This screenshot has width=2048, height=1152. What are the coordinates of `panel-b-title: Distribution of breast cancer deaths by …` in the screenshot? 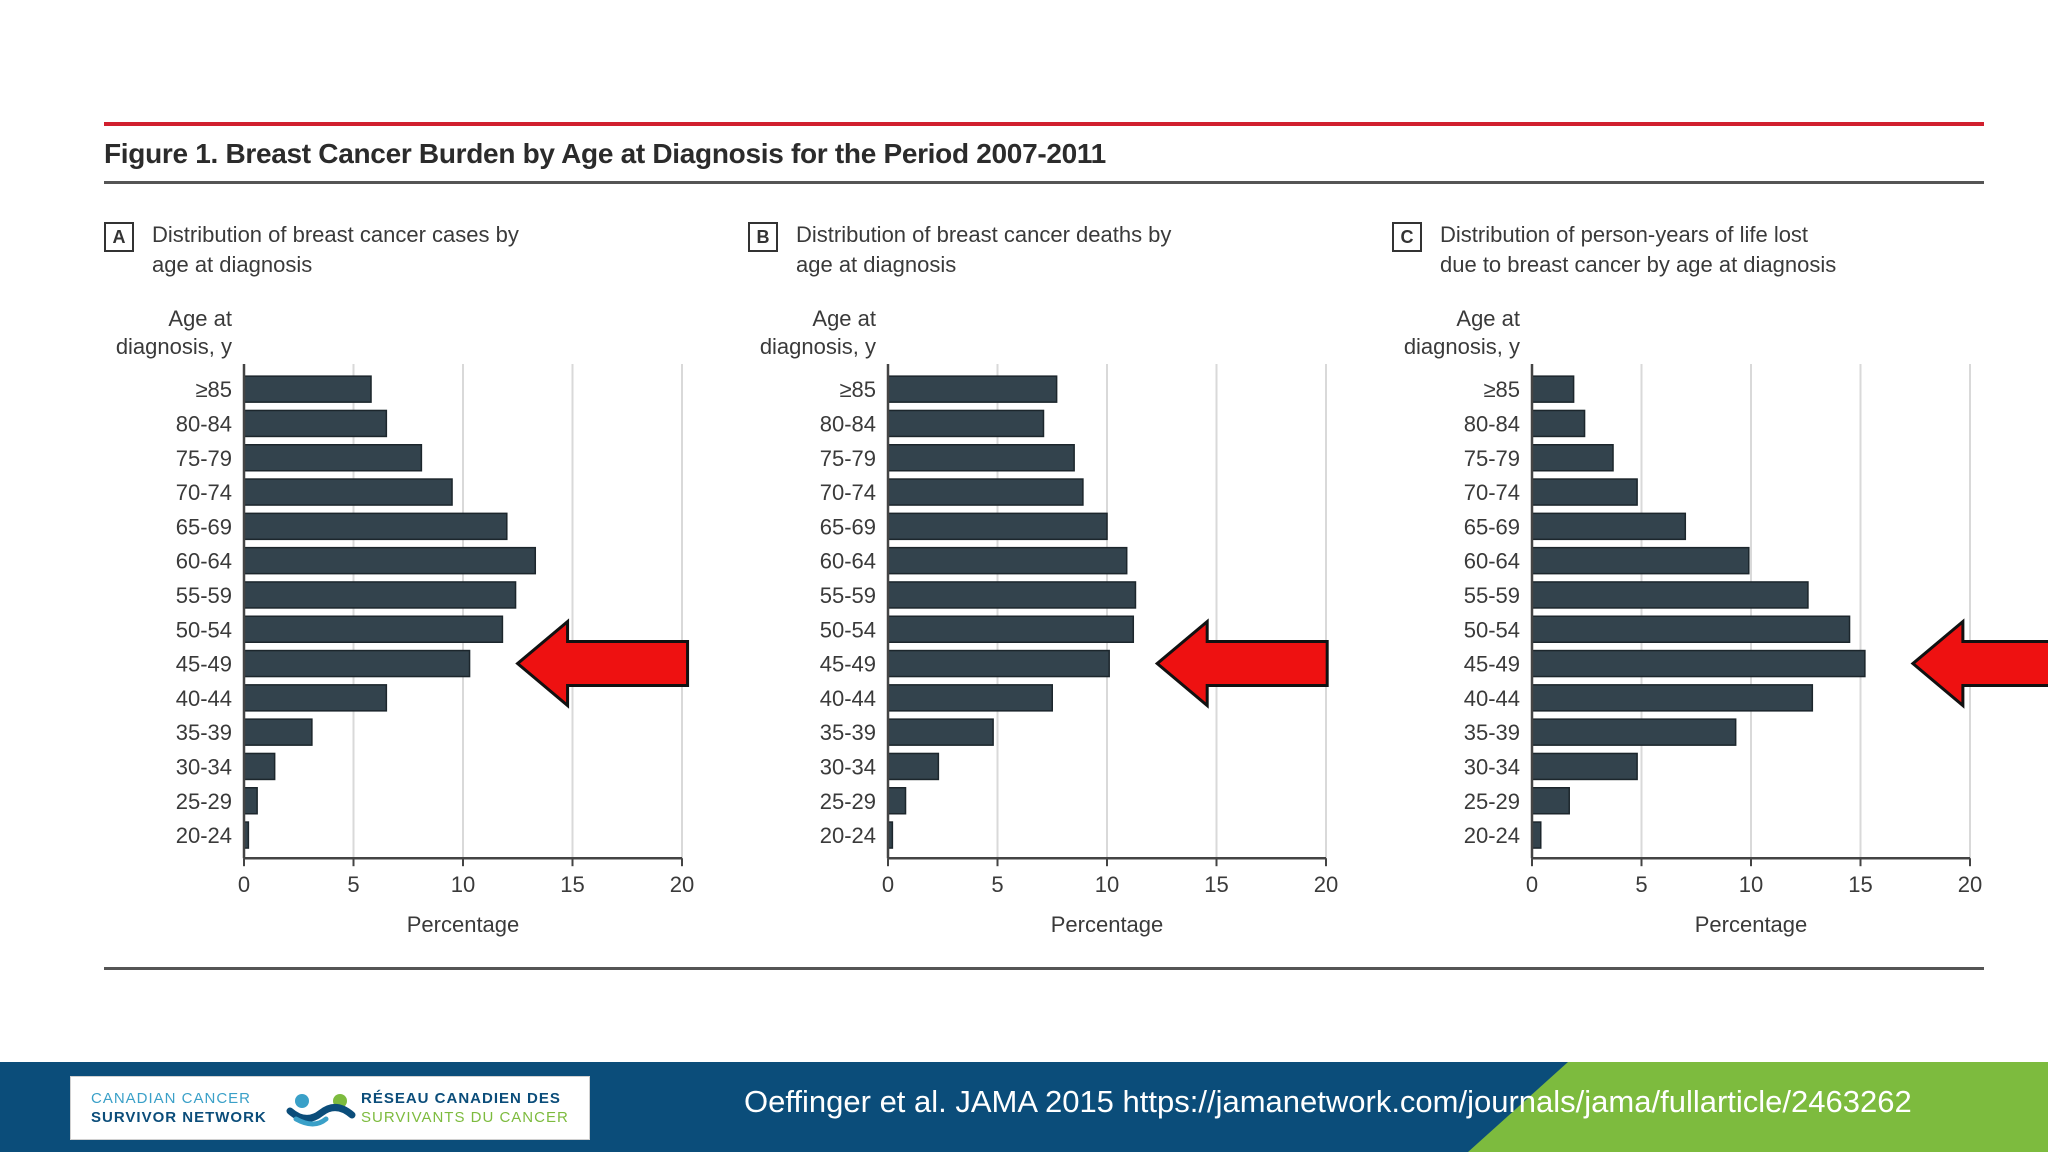 It's located at (1026, 250).